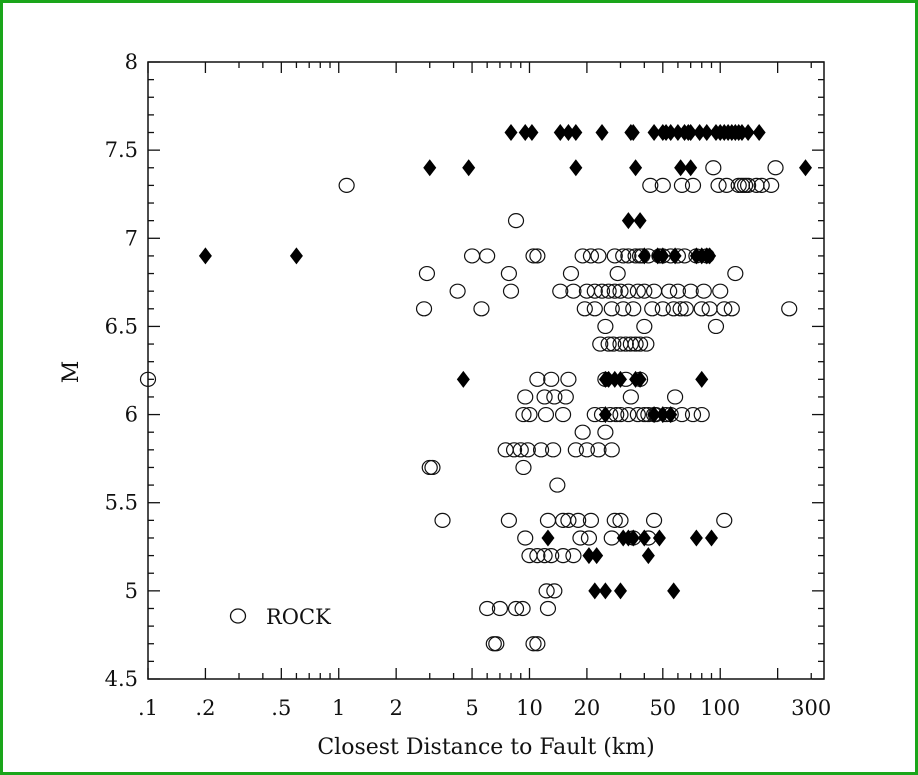 This screenshot has width=918, height=775. Describe the element at coordinates (148, 708) in the screenshot. I see `x-tick-label: .1` at that location.